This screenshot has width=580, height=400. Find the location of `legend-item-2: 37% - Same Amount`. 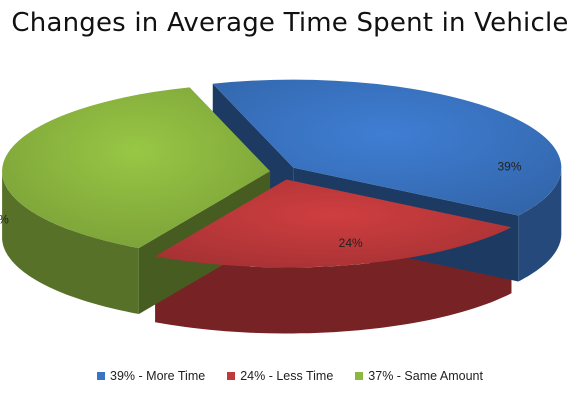

legend-item-2: 37% - Same Amount is located at coordinates (419, 376).